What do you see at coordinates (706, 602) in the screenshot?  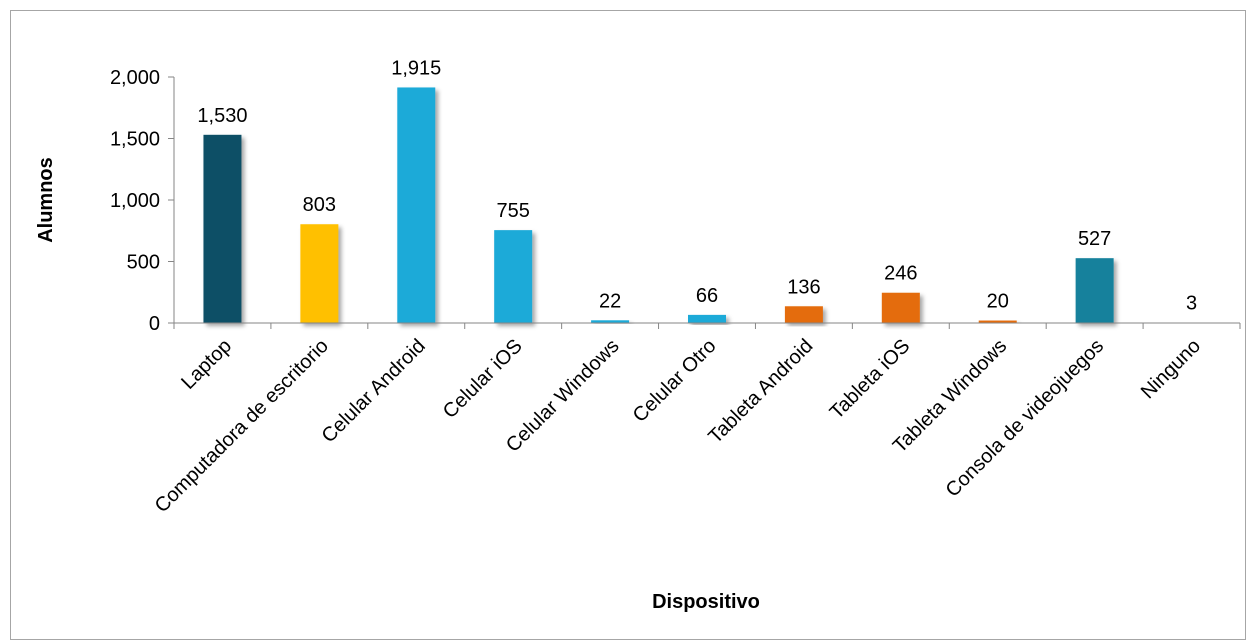 I see `x-axis-title: Dispositivo` at bounding box center [706, 602].